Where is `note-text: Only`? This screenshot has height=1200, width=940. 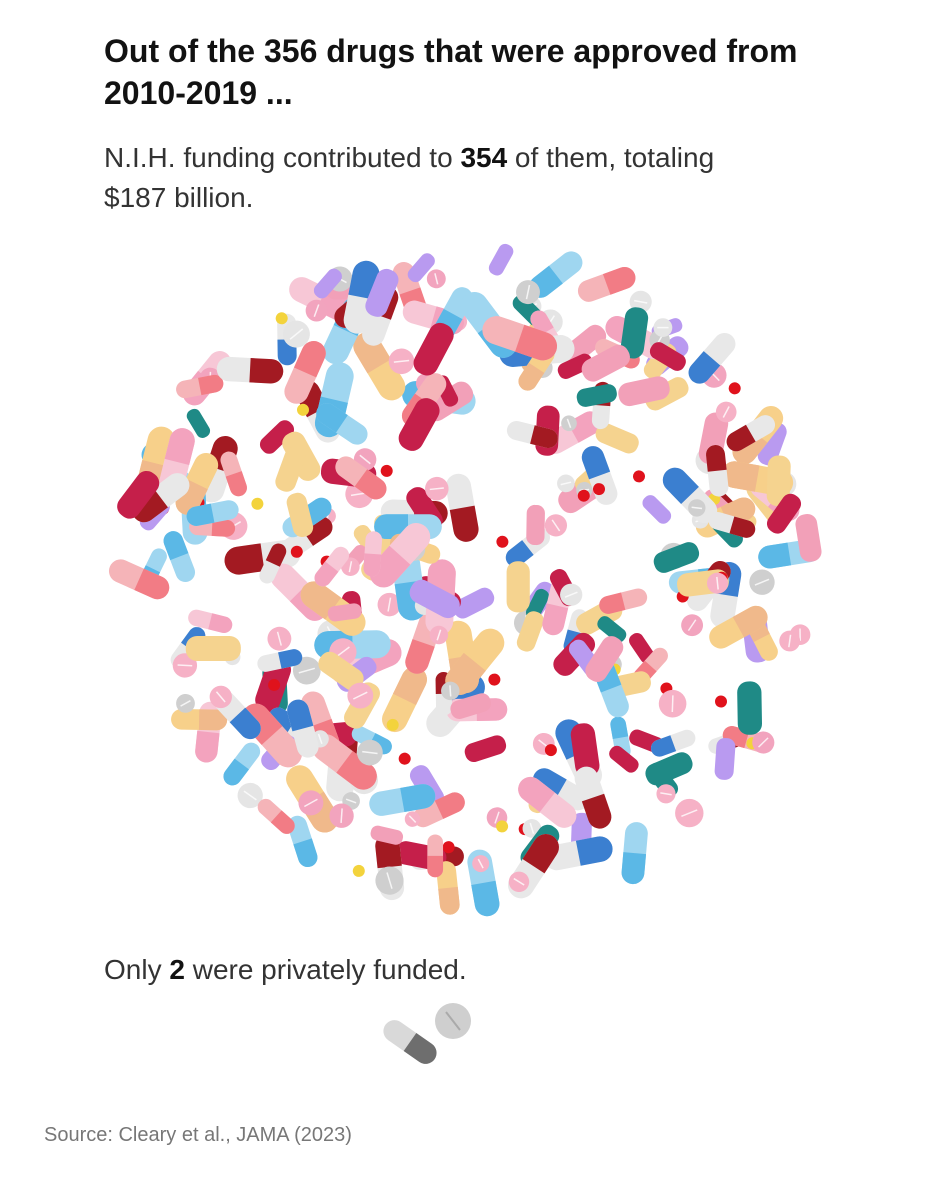
note-text: Only is located at coordinates (137, 969).